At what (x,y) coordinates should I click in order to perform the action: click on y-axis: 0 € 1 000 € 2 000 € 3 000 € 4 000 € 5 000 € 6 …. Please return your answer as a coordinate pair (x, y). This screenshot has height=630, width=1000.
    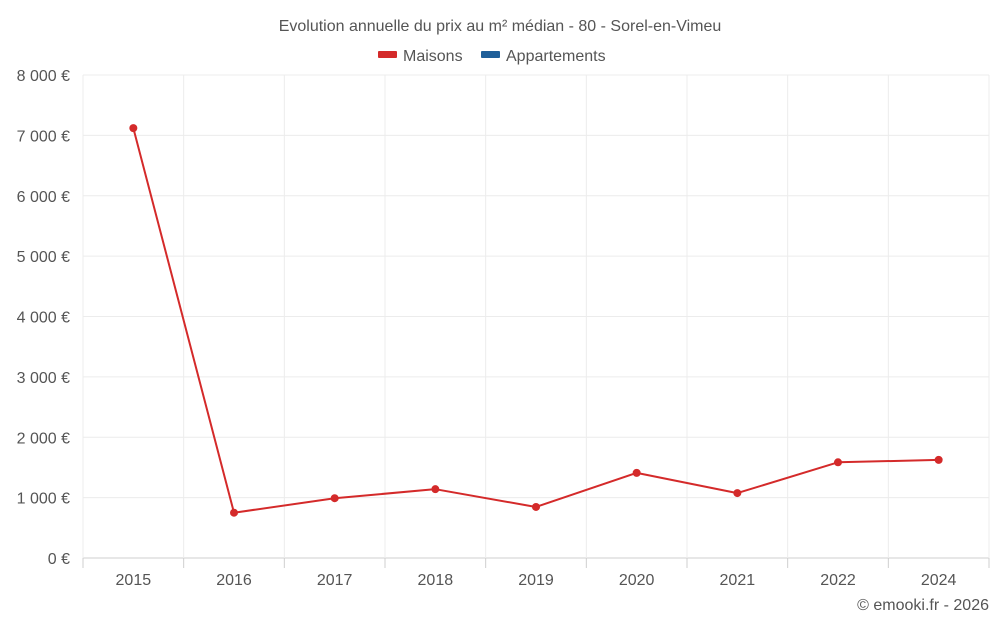
    Looking at the image, I should click on (43, 318).